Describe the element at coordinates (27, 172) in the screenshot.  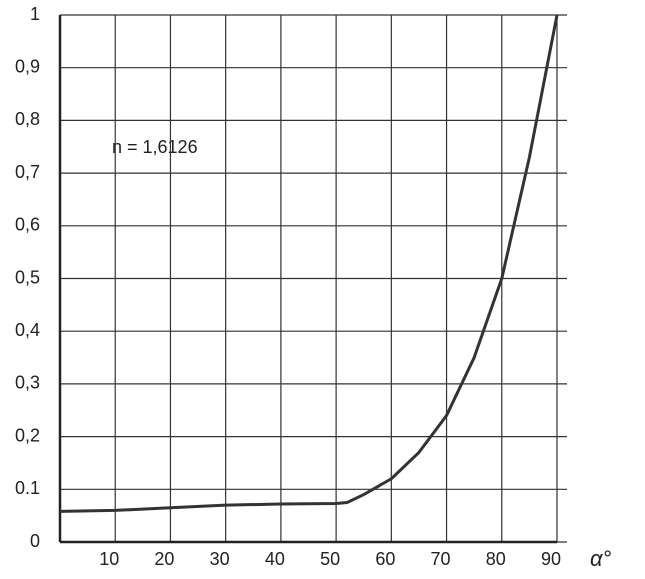
I see `y-tick-label: 0,7` at that location.